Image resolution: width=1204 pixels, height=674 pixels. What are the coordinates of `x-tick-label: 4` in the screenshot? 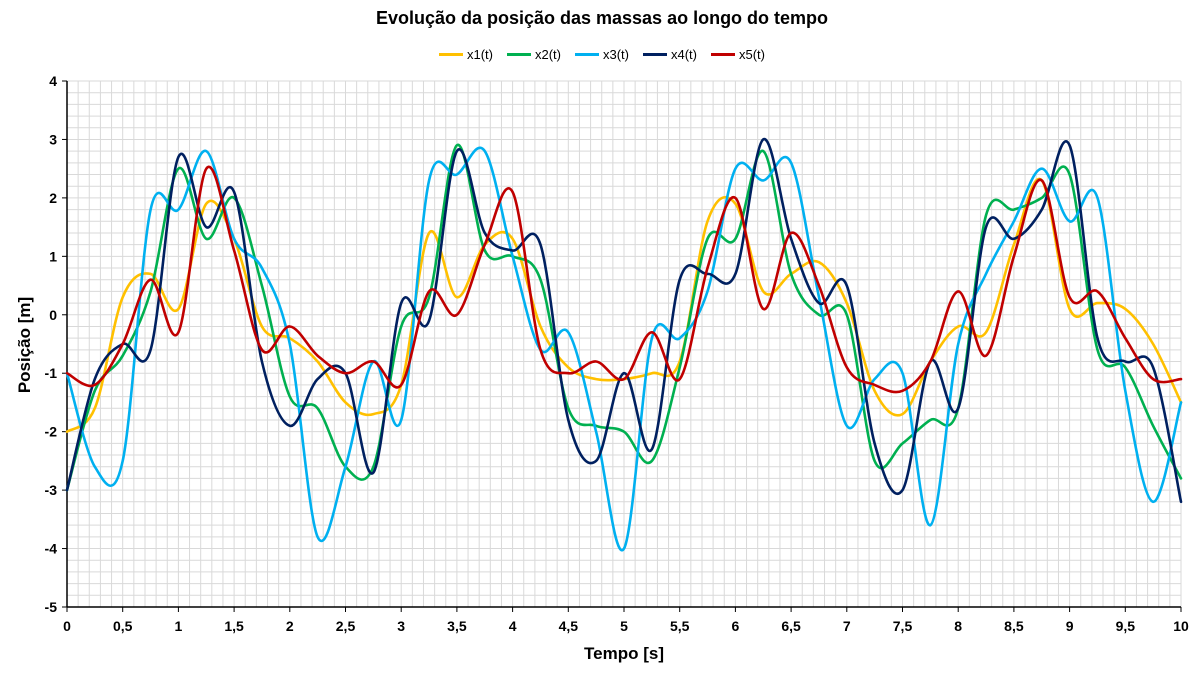 It's located at (513, 626).